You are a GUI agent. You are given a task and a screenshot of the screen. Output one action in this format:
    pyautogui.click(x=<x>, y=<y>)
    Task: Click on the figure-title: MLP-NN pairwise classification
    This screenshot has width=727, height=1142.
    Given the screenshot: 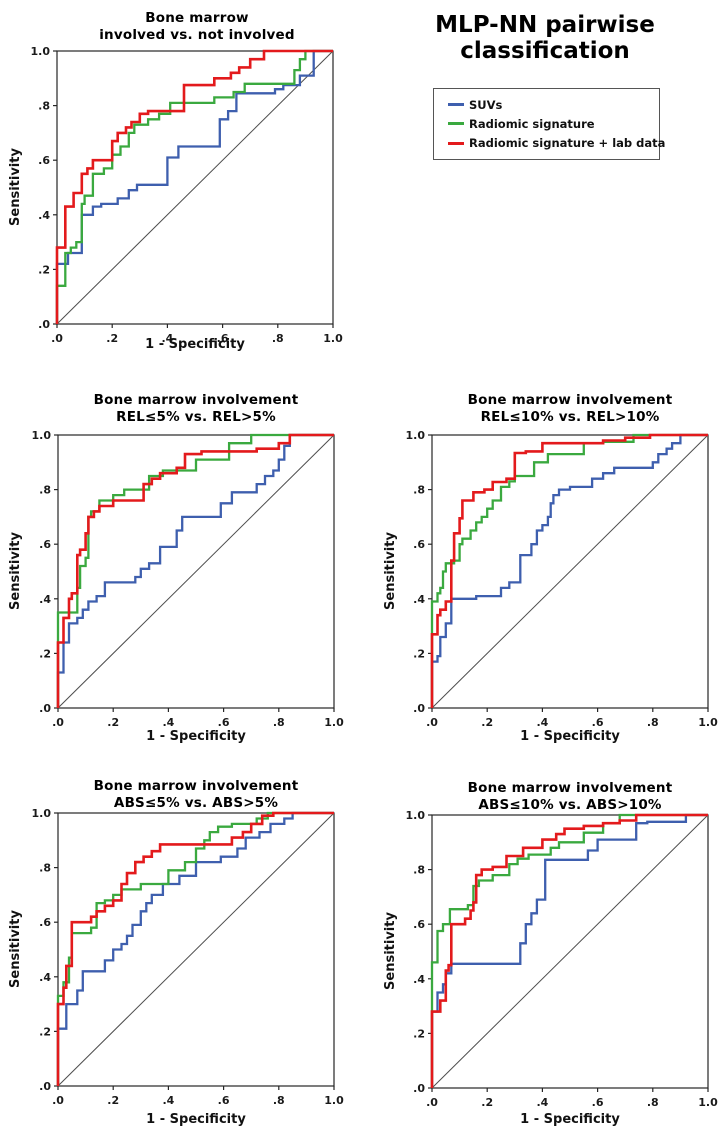 What is the action you would take?
    pyautogui.click(x=545, y=38)
    